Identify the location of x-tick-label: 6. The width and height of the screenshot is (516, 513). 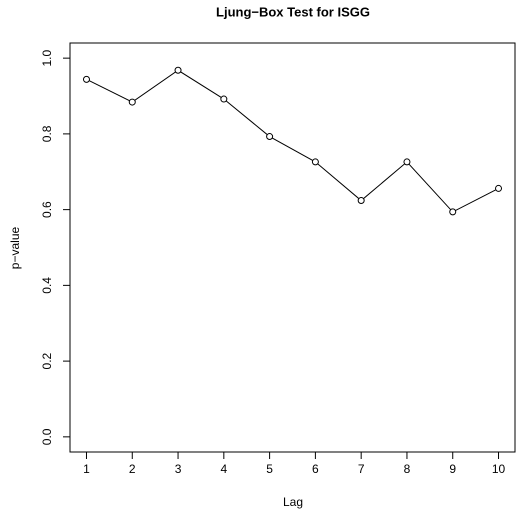
(315, 469).